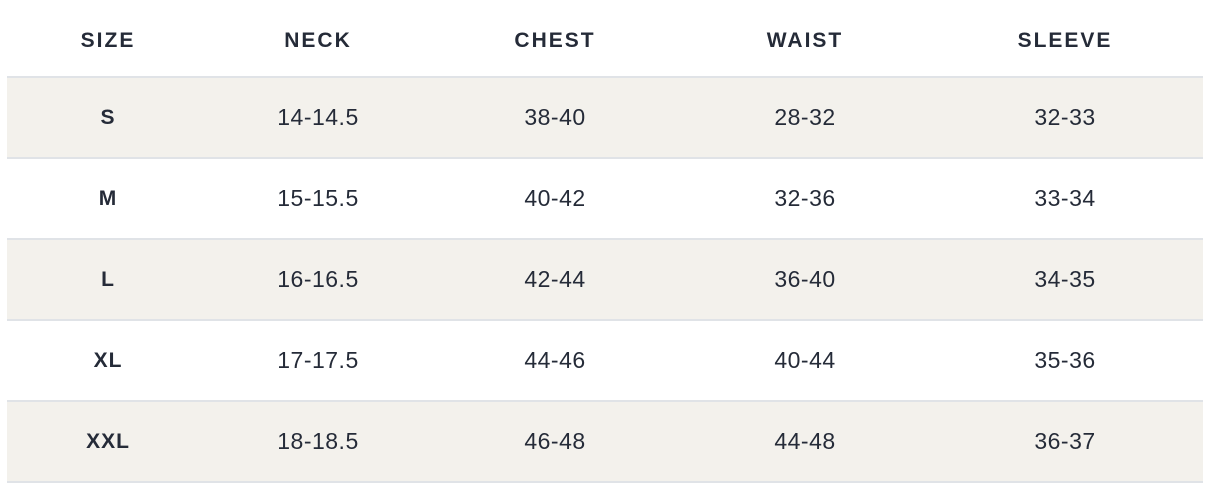 The height and width of the screenshot is (496, 1208). I want to click on column-header-neck: NECK, so click(318, 40).